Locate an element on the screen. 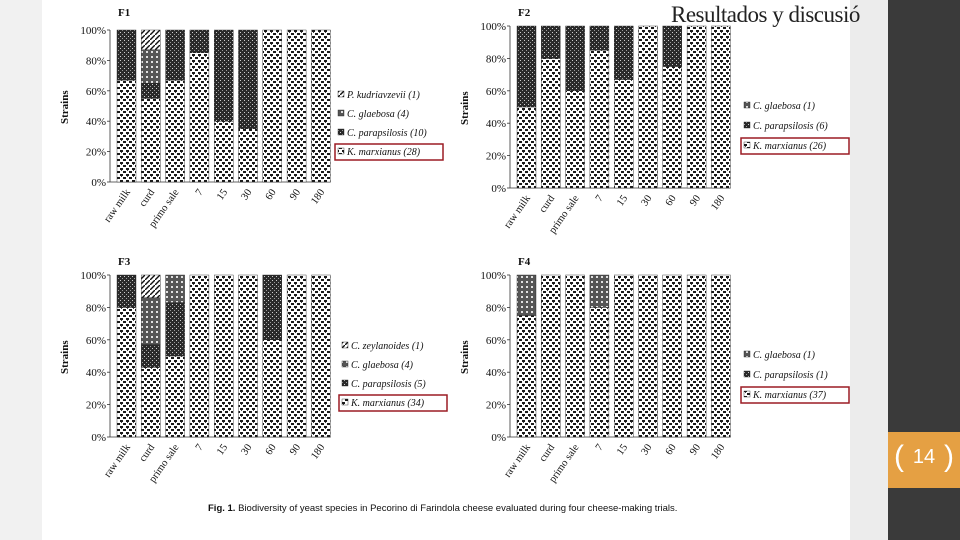 Image resolution: width=960 pixels, height=540 pixels. legend-label: K. marxianus (28) is located at coordinates (383, 152).